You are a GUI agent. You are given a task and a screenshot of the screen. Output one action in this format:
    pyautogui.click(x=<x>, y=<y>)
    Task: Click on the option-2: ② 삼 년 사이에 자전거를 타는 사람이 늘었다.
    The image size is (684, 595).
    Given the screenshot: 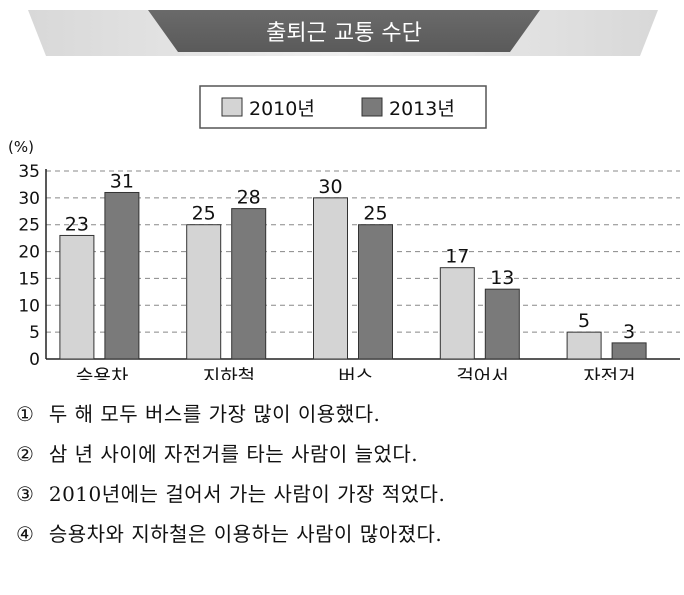 What is the action you would take?
    pyautogui.click(x=346, y=454)
    